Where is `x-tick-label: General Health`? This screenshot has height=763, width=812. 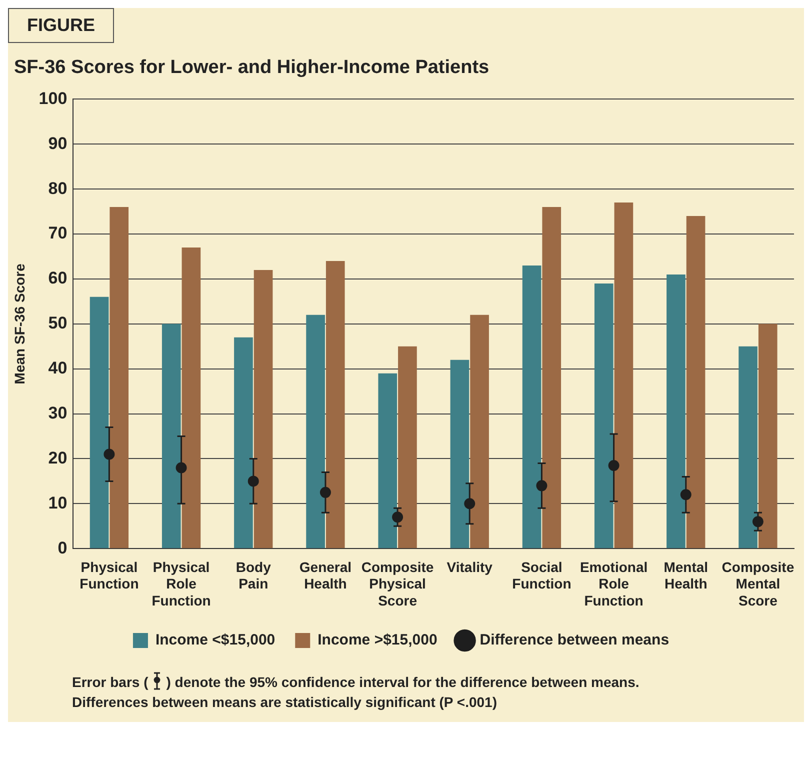
x-tick-label: General Health is located at coordinates (325, 575).